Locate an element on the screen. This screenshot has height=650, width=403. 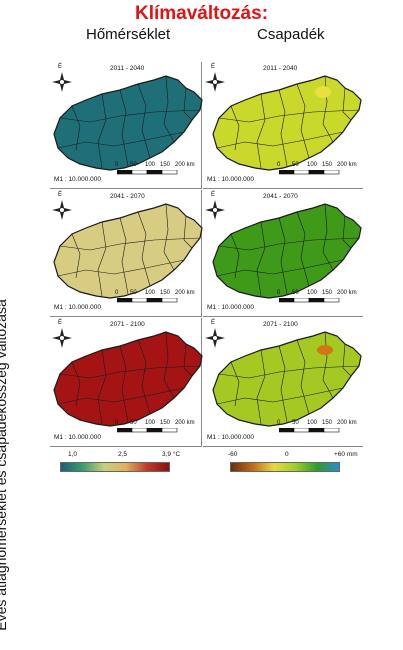
precipitation-legend-max: +60 mm is located at coordinates (346, 454).